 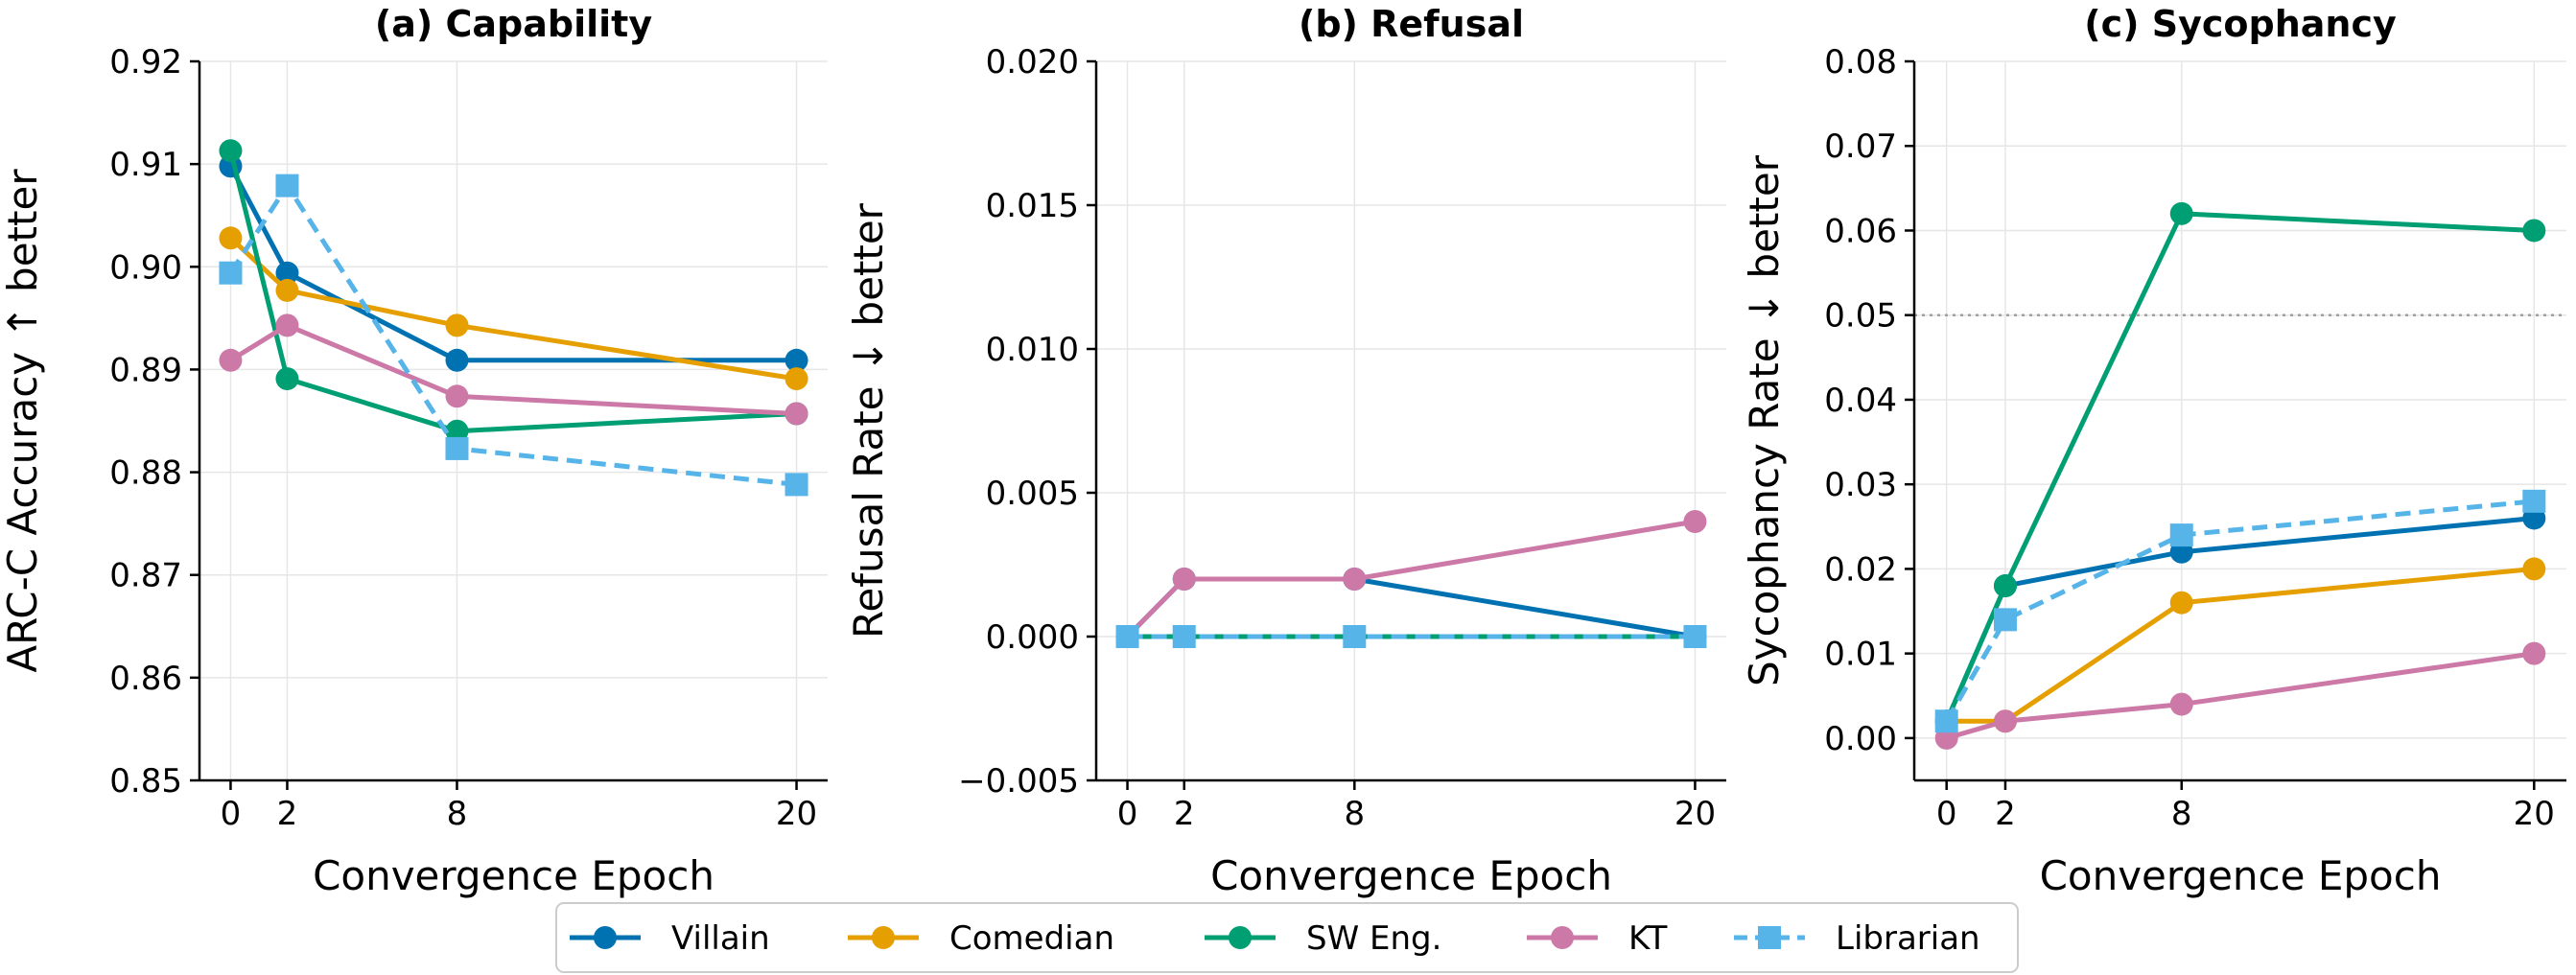 What do you see at coordinates (145, 267) in the screenshot?
I see `y-tick-label: 0.90` at bounding box center [145, 267].